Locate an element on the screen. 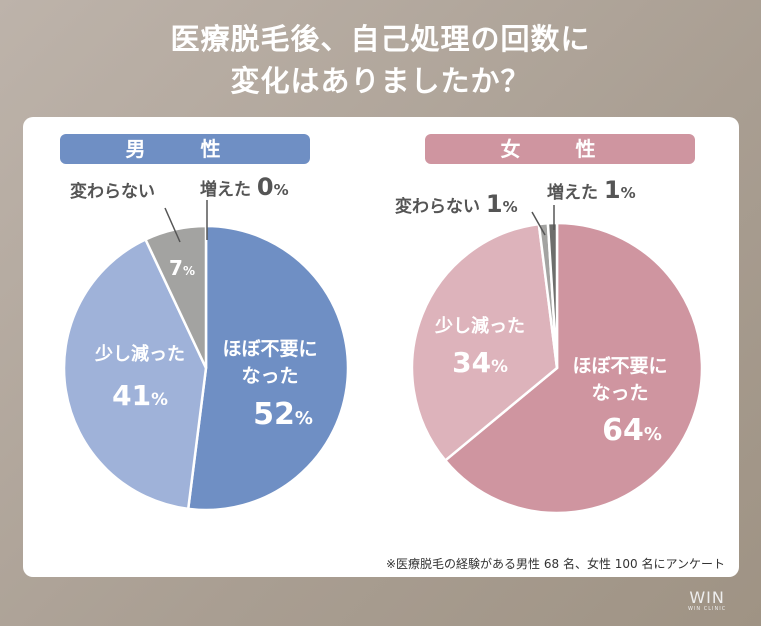 The image size is (761, 626). chart1-slice2-label: 変わらない 1% is located at coordinates (456, 204).